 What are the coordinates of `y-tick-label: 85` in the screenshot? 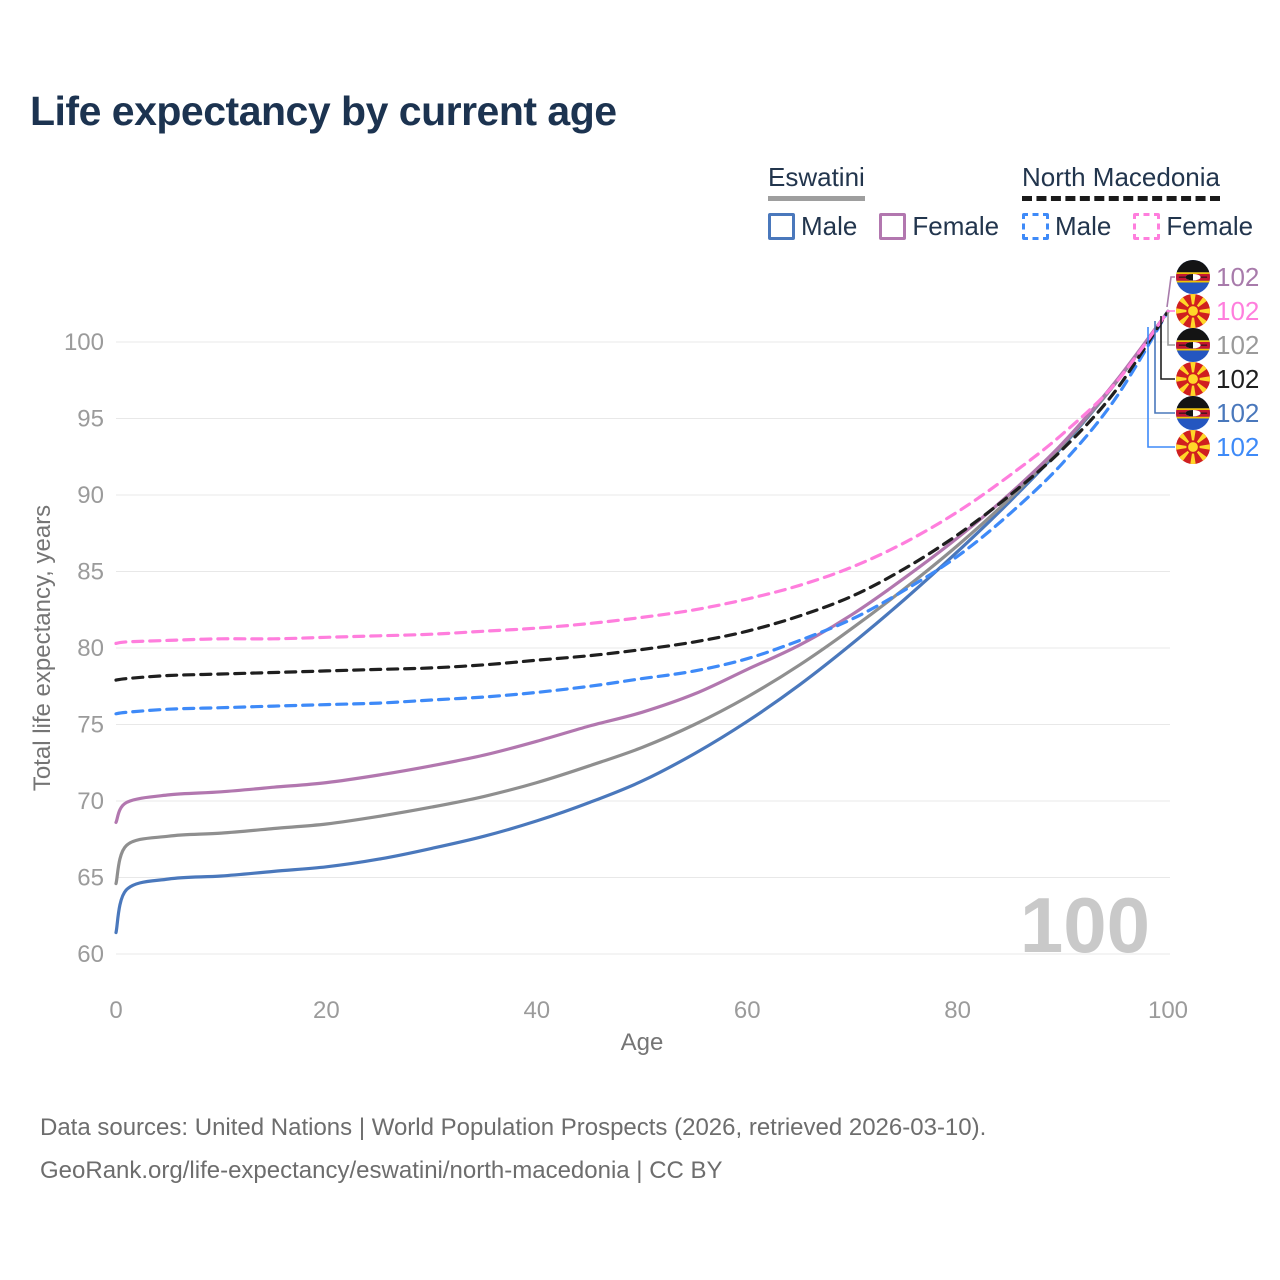 It's located at (90, 572).